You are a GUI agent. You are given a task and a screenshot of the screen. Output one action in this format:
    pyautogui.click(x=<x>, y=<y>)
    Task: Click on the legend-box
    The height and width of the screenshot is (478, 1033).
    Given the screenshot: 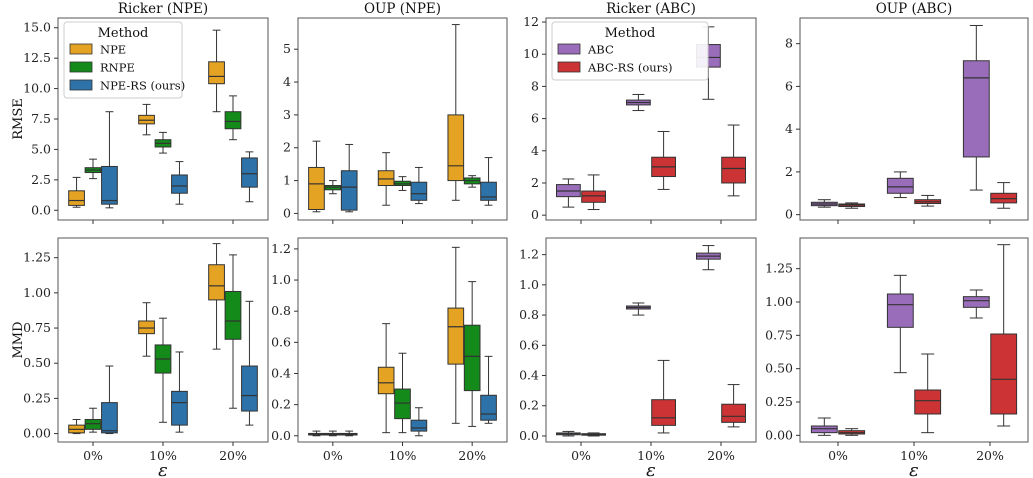 What is the action you would take?
    pyautogui.click(x=630, y=51)
    